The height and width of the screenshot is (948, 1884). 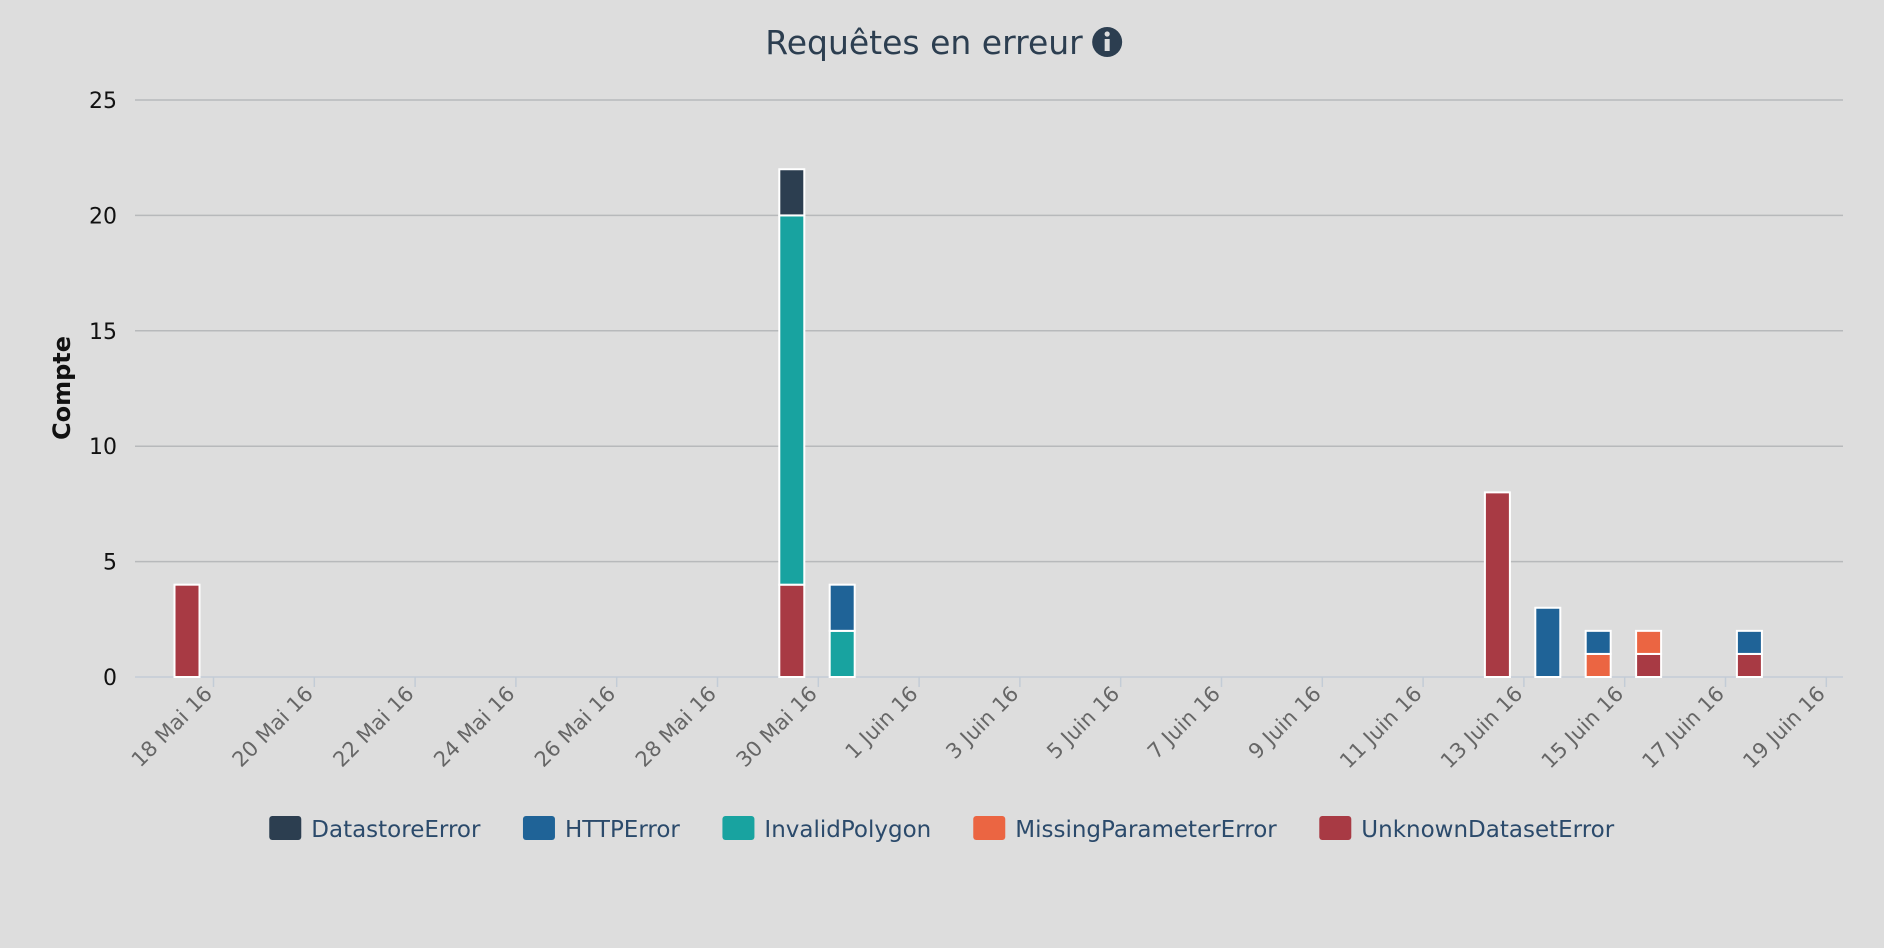 What do you see at coordinates (1107, 34) in the screenshot?
I see `info-icon-dot` at bounding box center [1107, 34].